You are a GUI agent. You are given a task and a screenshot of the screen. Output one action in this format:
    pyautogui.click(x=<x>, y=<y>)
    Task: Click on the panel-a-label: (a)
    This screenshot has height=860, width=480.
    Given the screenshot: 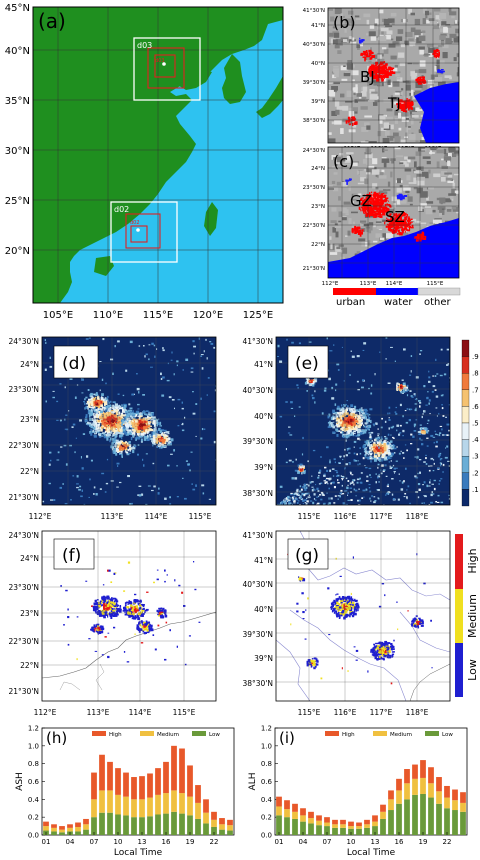 What is the action you would take?
    pyautogui.click(x=52, y=21)
    